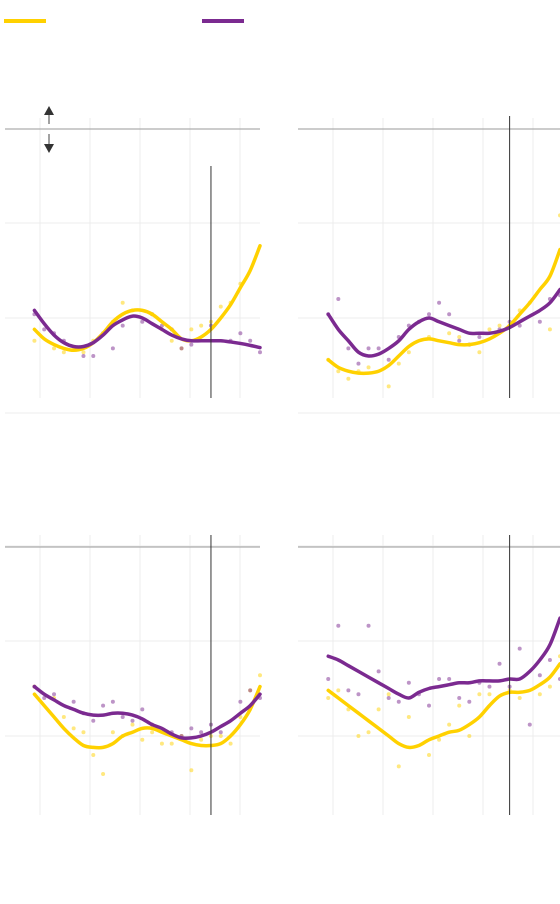  What do you see at coordinates (25, 21) in the screenshot?
I see `legend-swatch-series-a` at bounding box center [25, 21].